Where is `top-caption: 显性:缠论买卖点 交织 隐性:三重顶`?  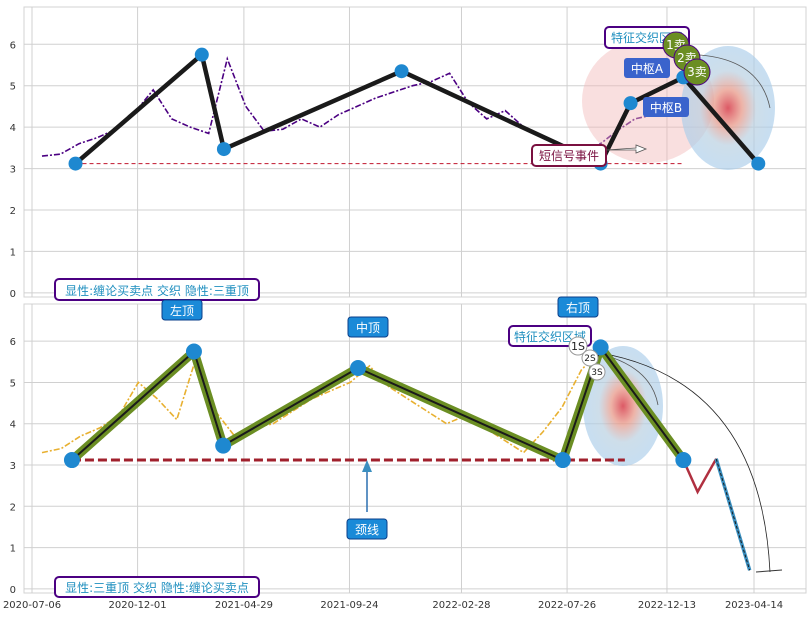 top-caption: 显性:缠论买卖点 交织 隐性:三重顶 is located at coordinates (157, 290).